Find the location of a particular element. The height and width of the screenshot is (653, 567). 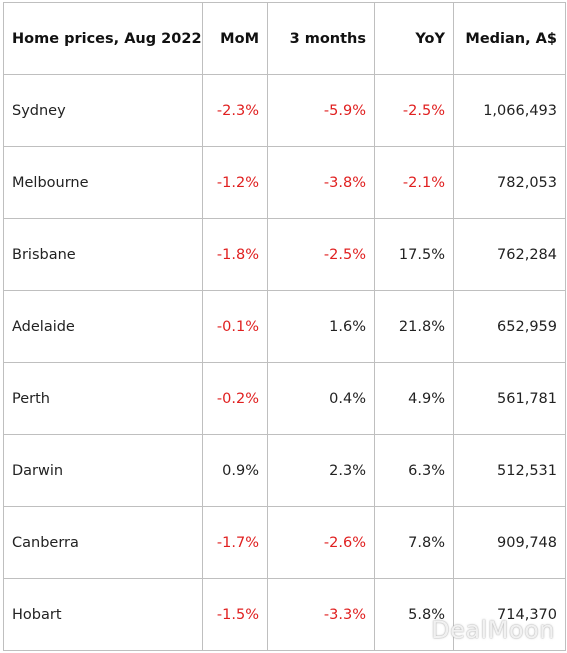

median-cell: 652,959 is located at coordinates (509, 326).